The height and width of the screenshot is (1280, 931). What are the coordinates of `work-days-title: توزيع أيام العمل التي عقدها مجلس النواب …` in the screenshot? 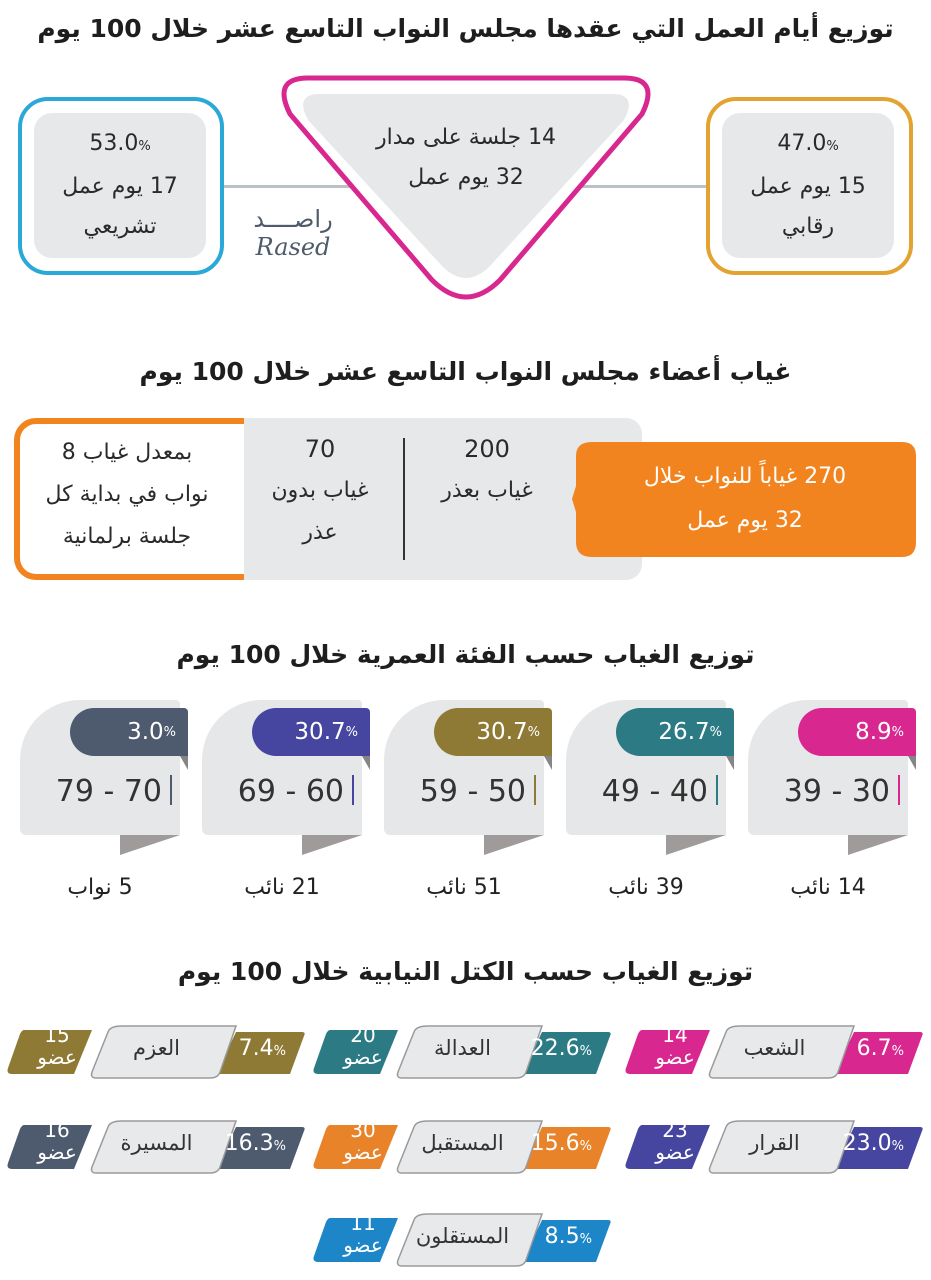 It's located at (465, 28).